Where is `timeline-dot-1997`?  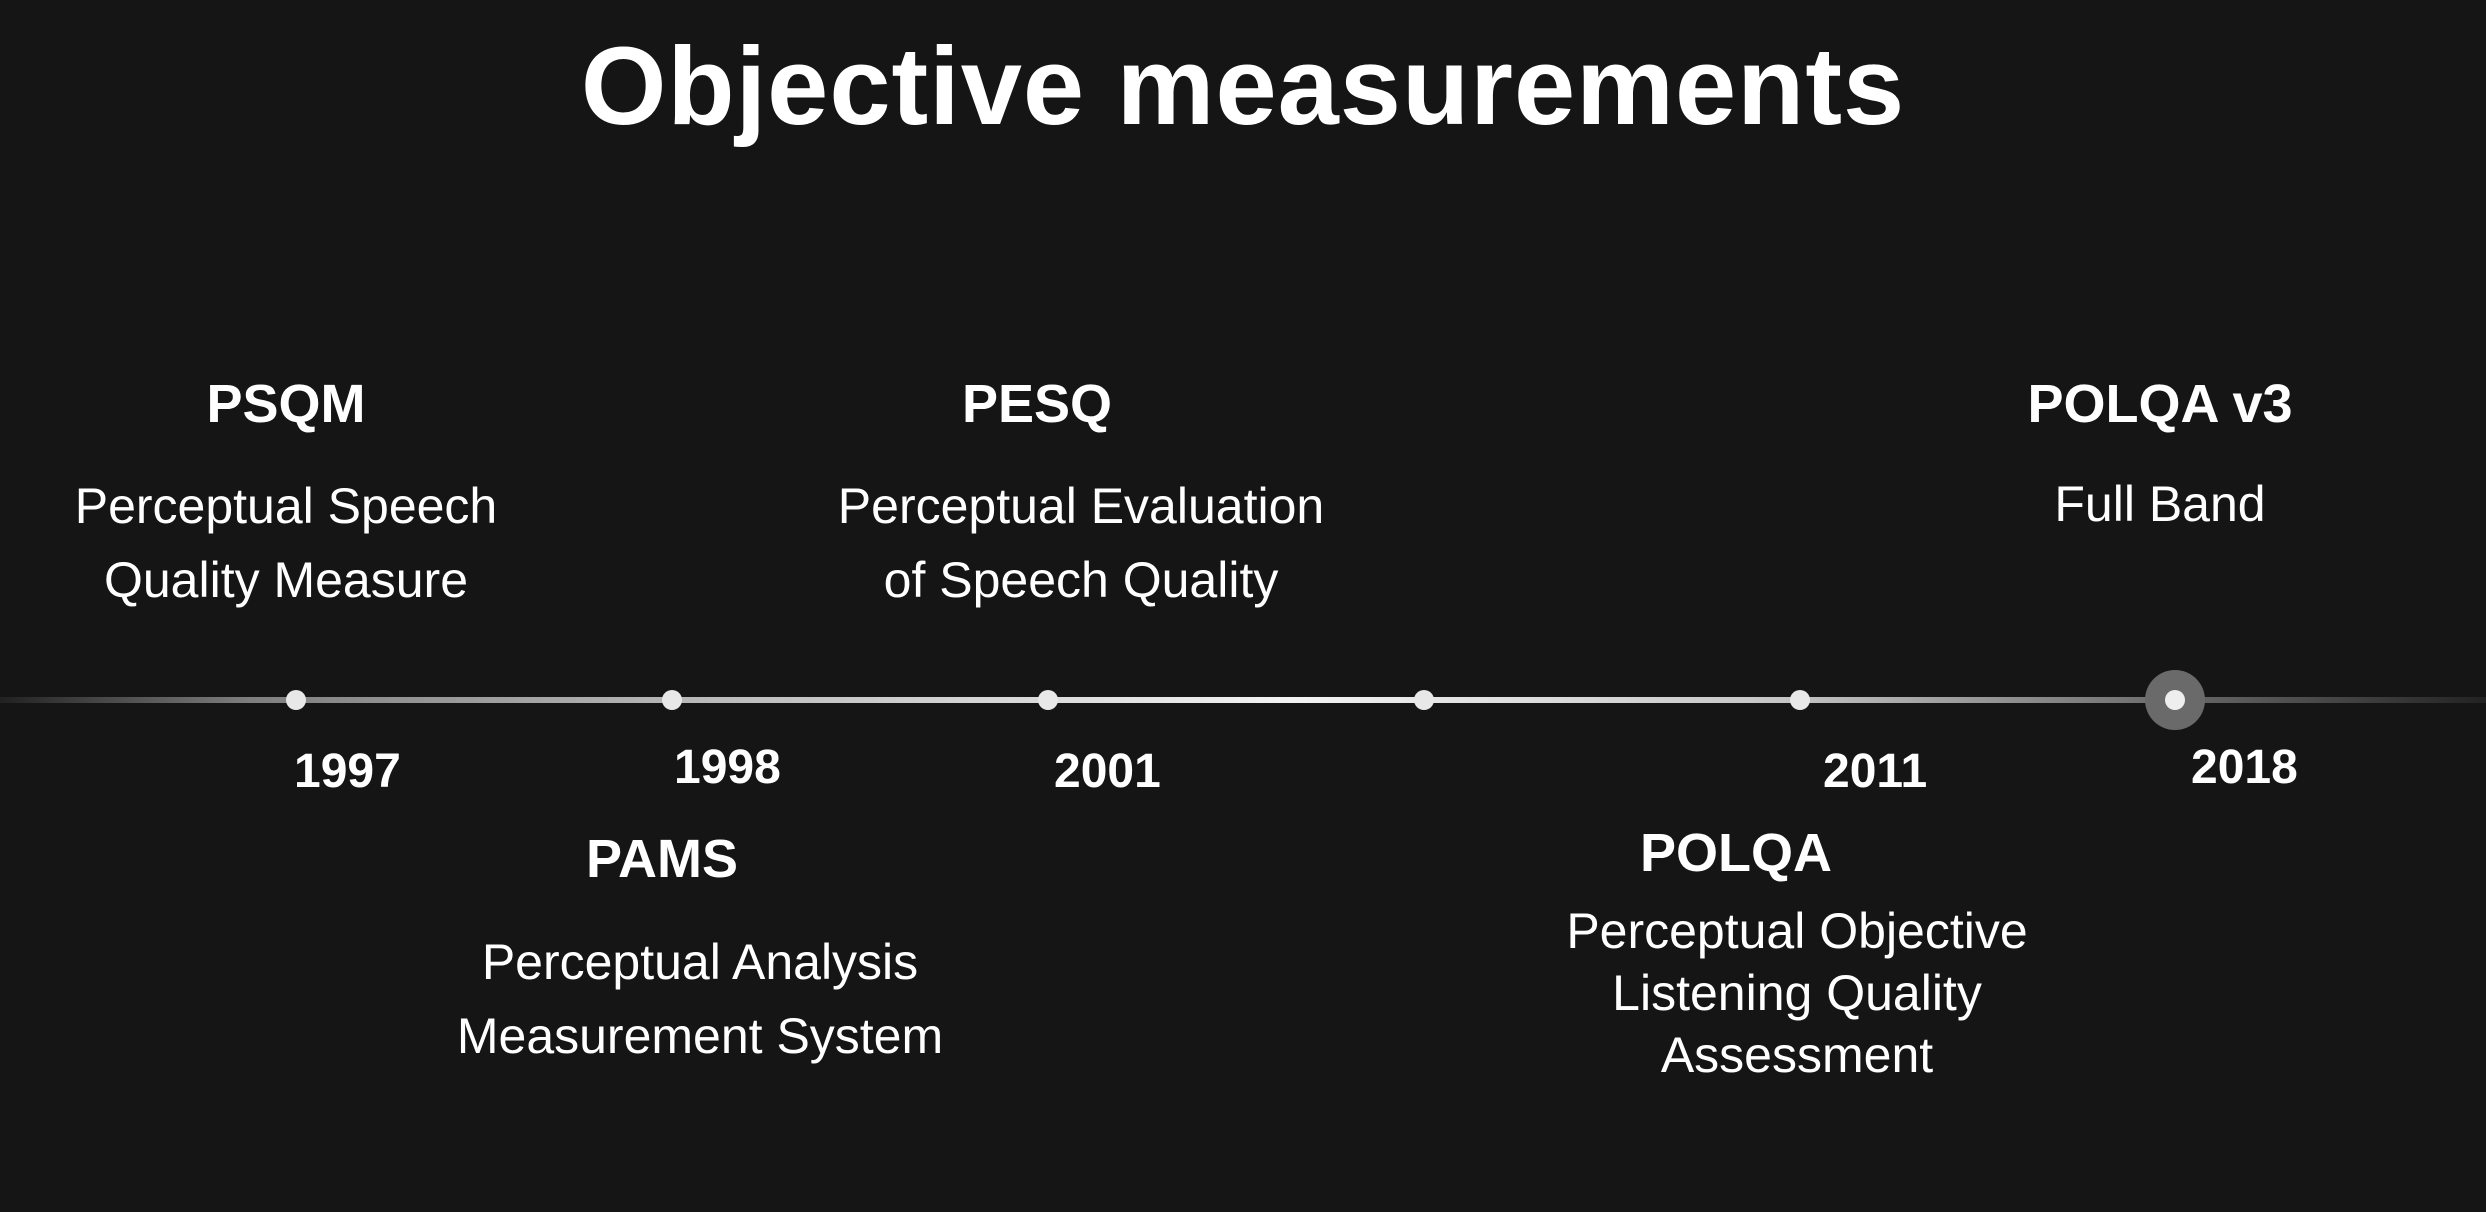 timeline-dot-1997 is located at coordinates (296, 700).